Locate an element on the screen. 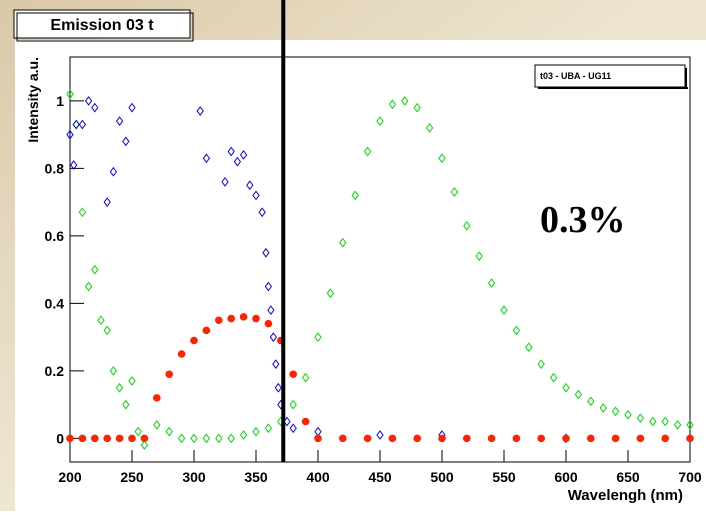 Image resolution: width=706 pixels, height=516 pixels. x-tick-label: 350 is located at coordinates (256, 477).